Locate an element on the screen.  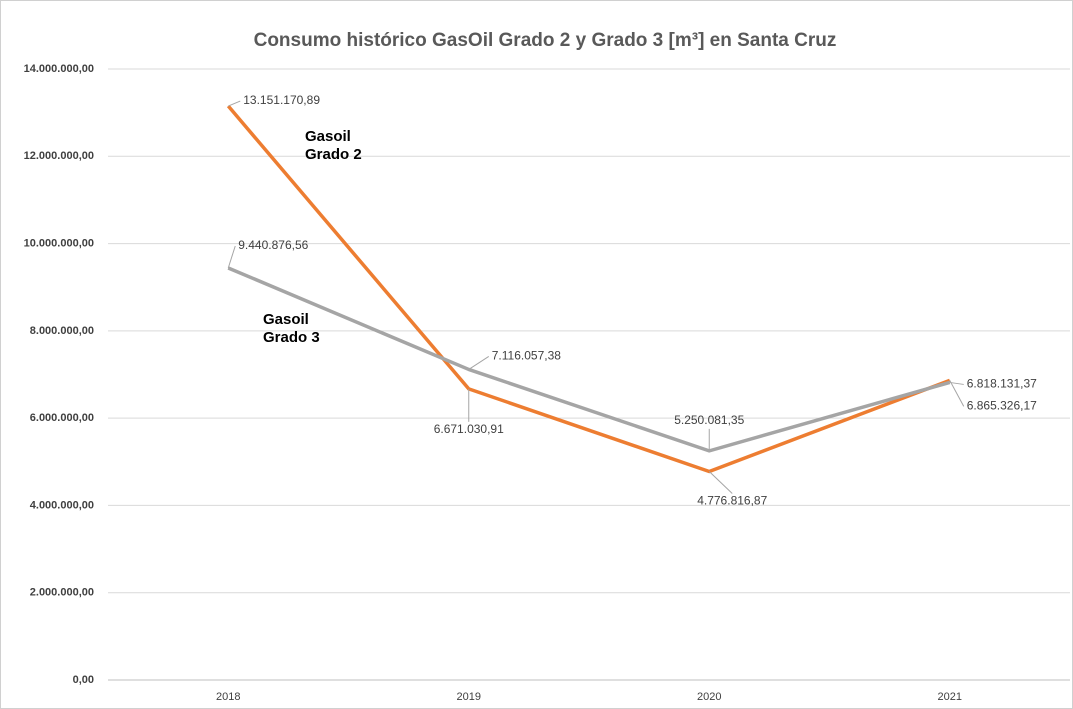
y-tick-label: 12.000.000,00 is located at coordinates (59, 156).